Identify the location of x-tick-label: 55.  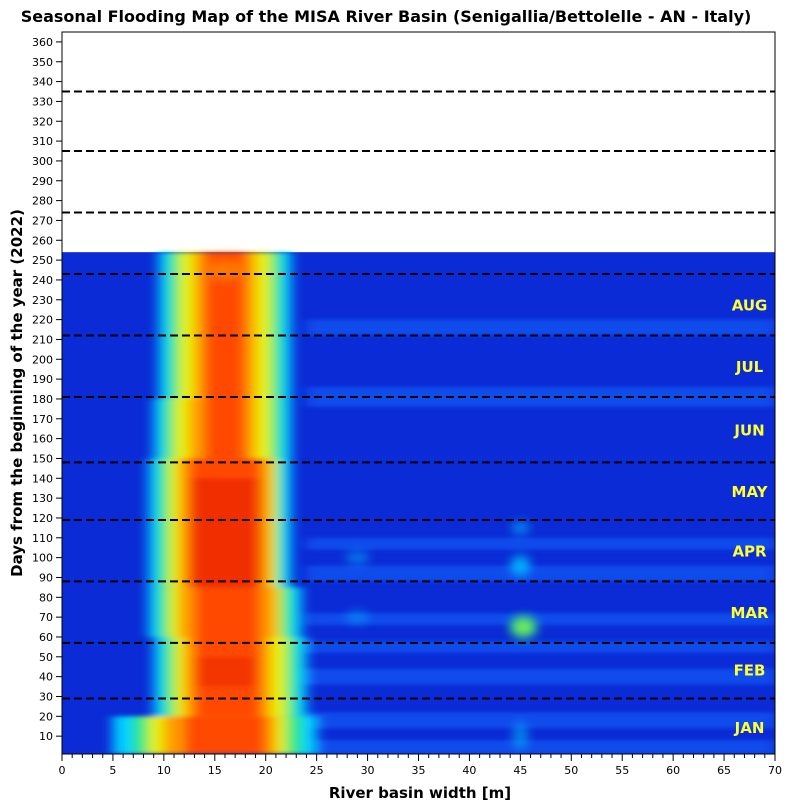
(622, 770).